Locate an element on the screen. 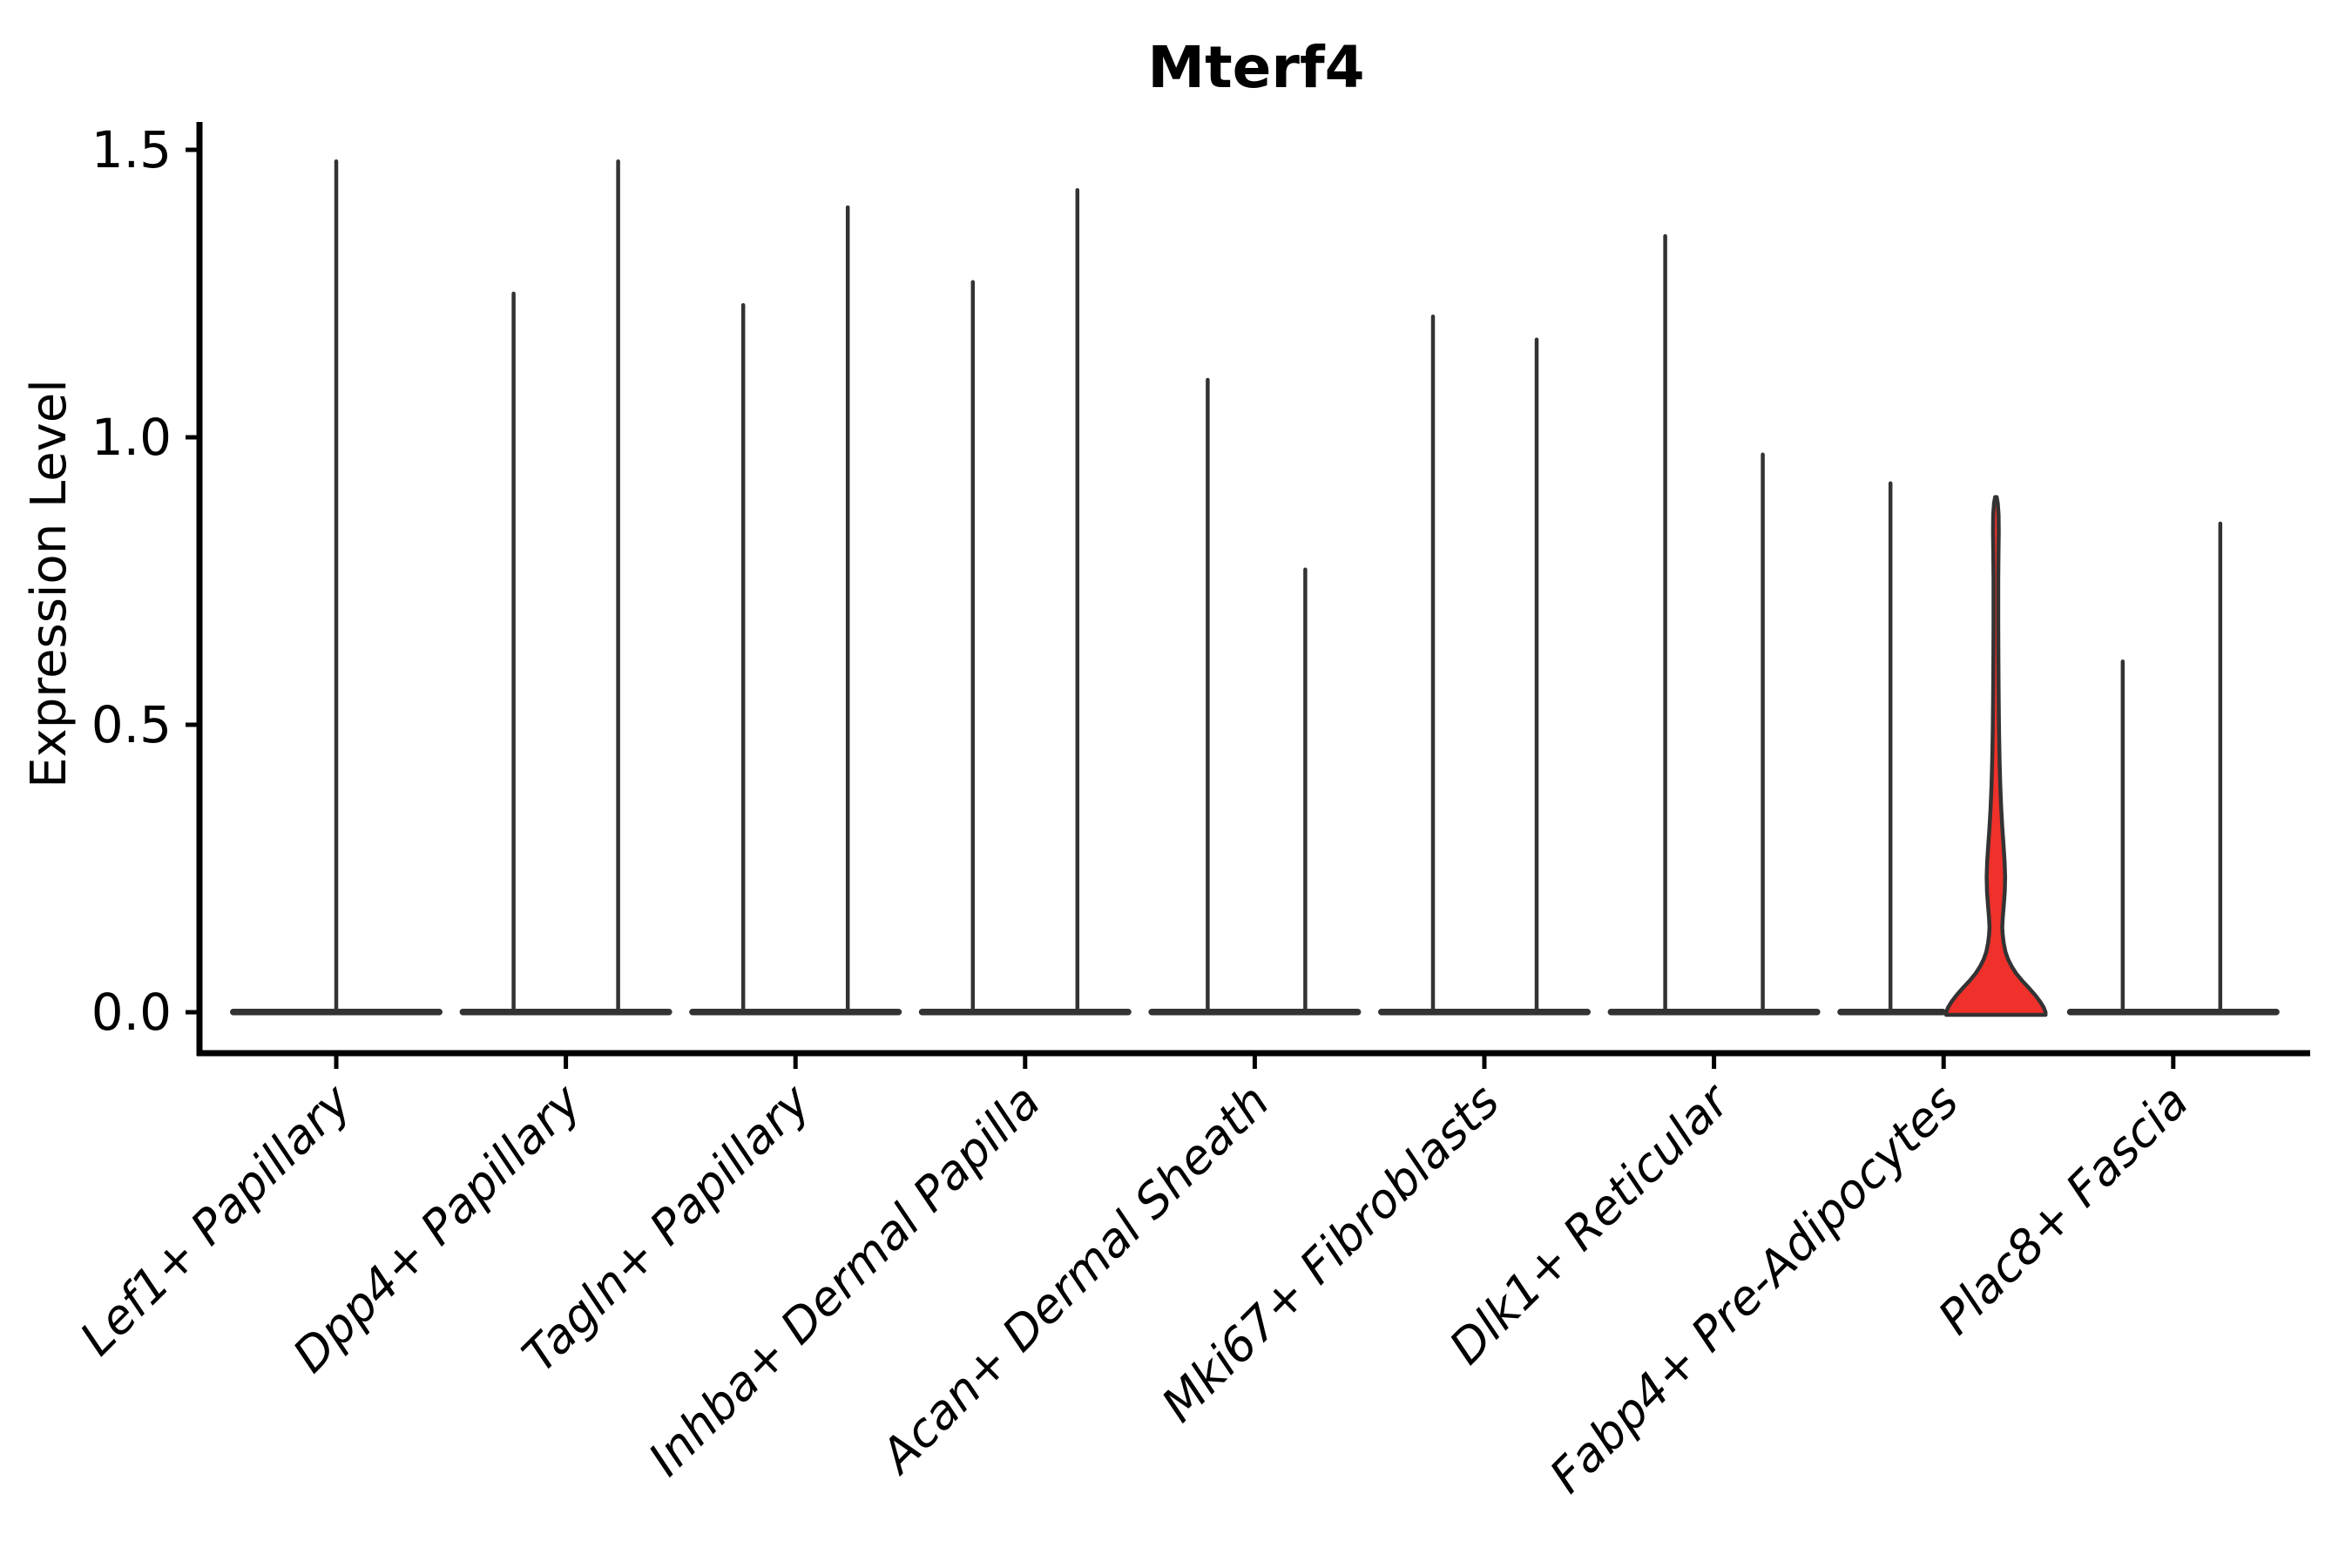 The height and width of the screenshot is (1568, 2352). y-tick-label: 1.5 is located at coordinates (131, 150).